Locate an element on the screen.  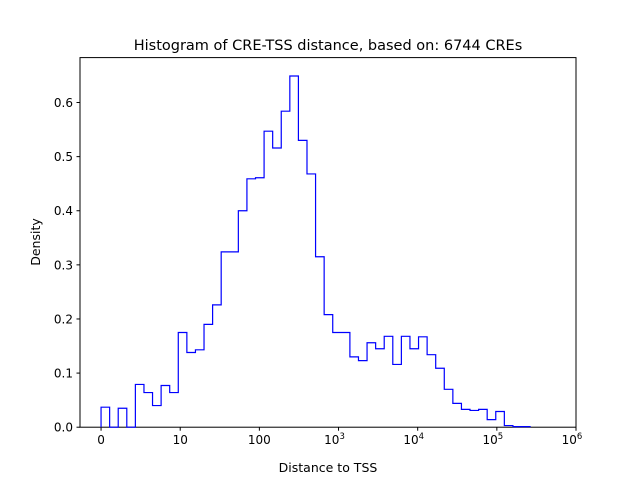
x-tick-label: 10 is located at coordinates (180, 440).